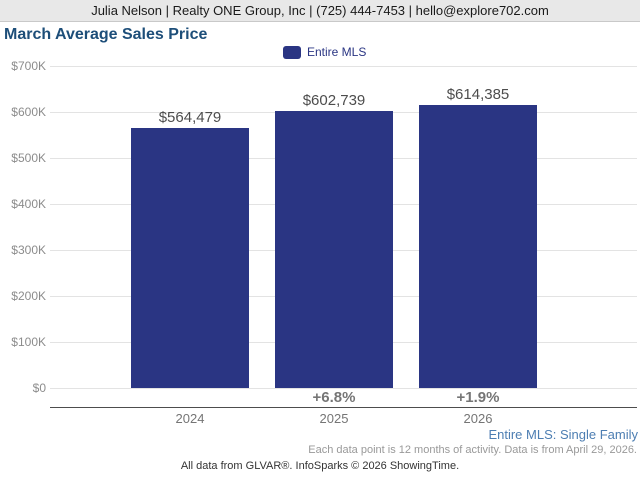  I want to click on y-tick-label: $400K, so click(28, 204).